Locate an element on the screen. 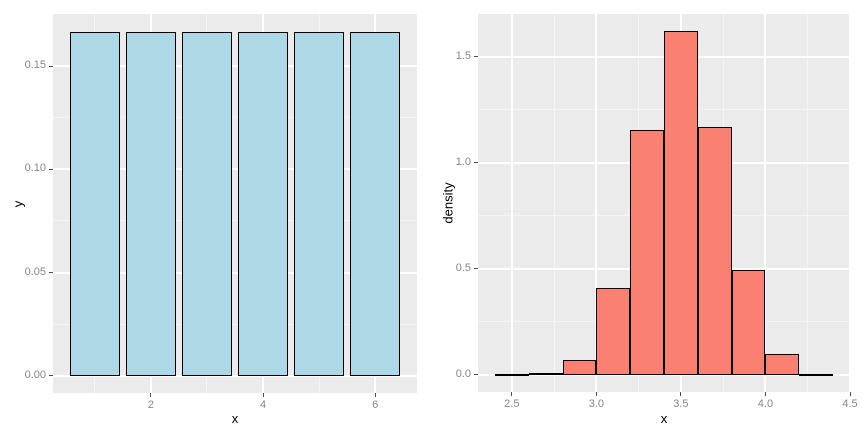  y-tick-label: 0.5 is located at coordinates (463, 267).